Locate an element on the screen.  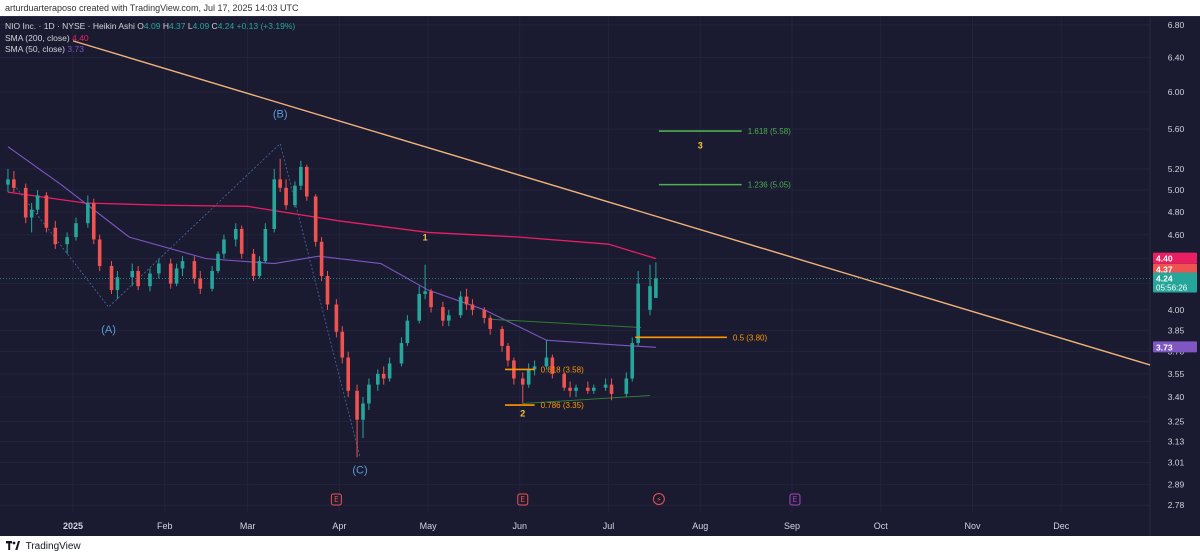
sma200-value: 4.40 is located at coordinates (80, 38).